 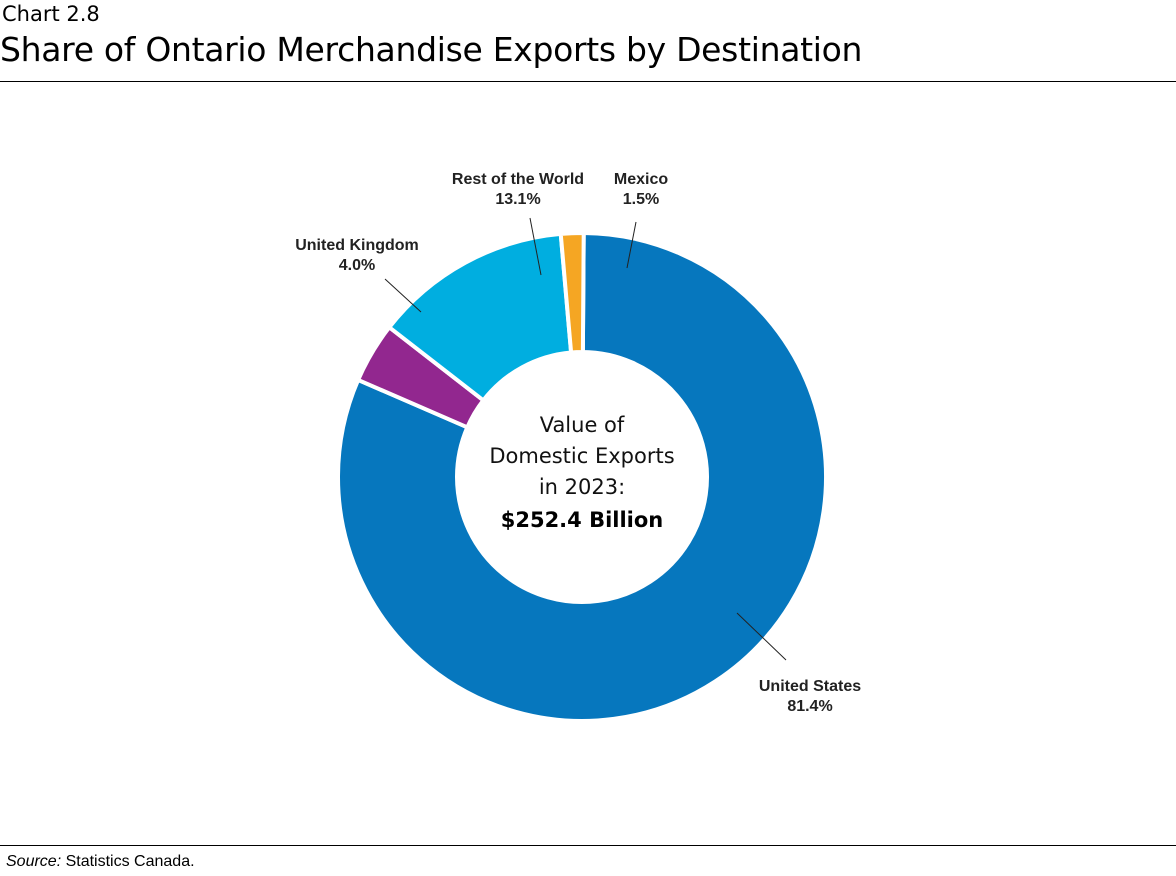 I want to click on center-line-1: Value of, so click(x=582, y=425).